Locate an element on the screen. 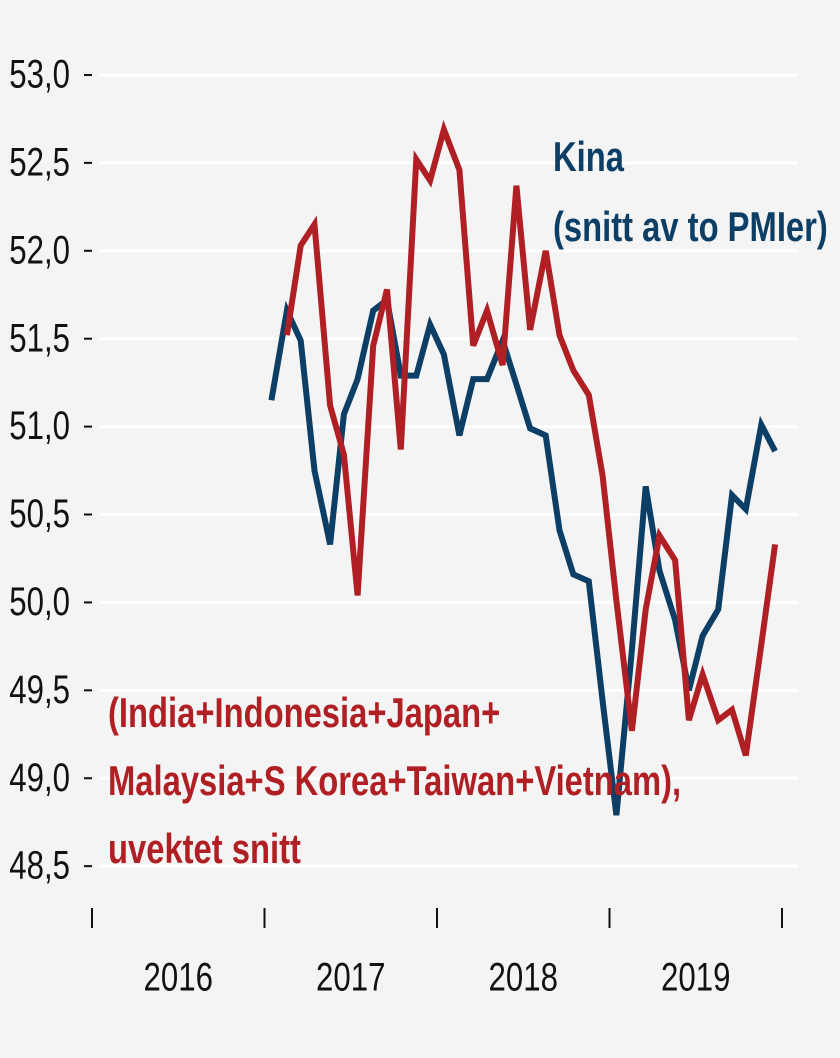  y-tick-label: 48,5 is located at coordinates (39, 865).